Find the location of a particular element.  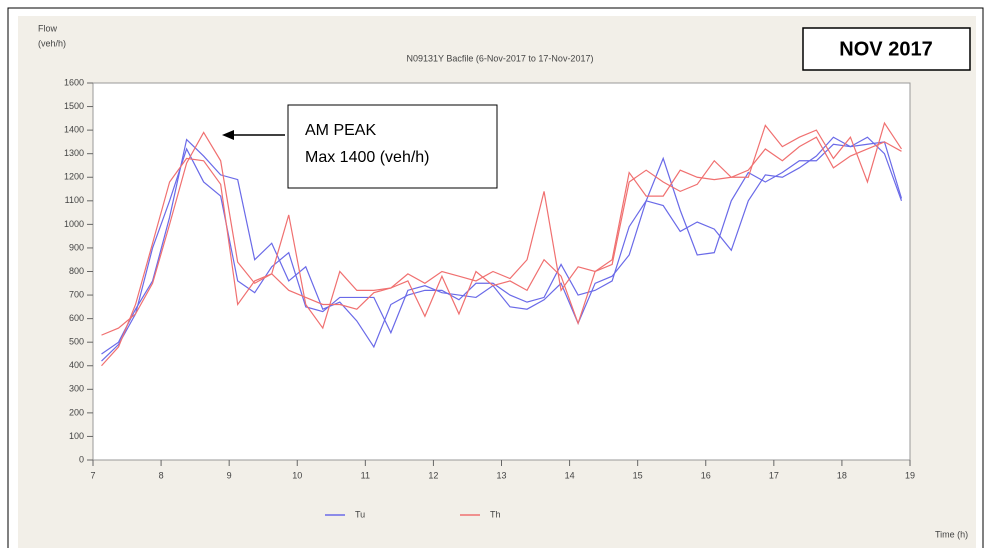

x-label: Time (h) is located at coordinates (951, 534).